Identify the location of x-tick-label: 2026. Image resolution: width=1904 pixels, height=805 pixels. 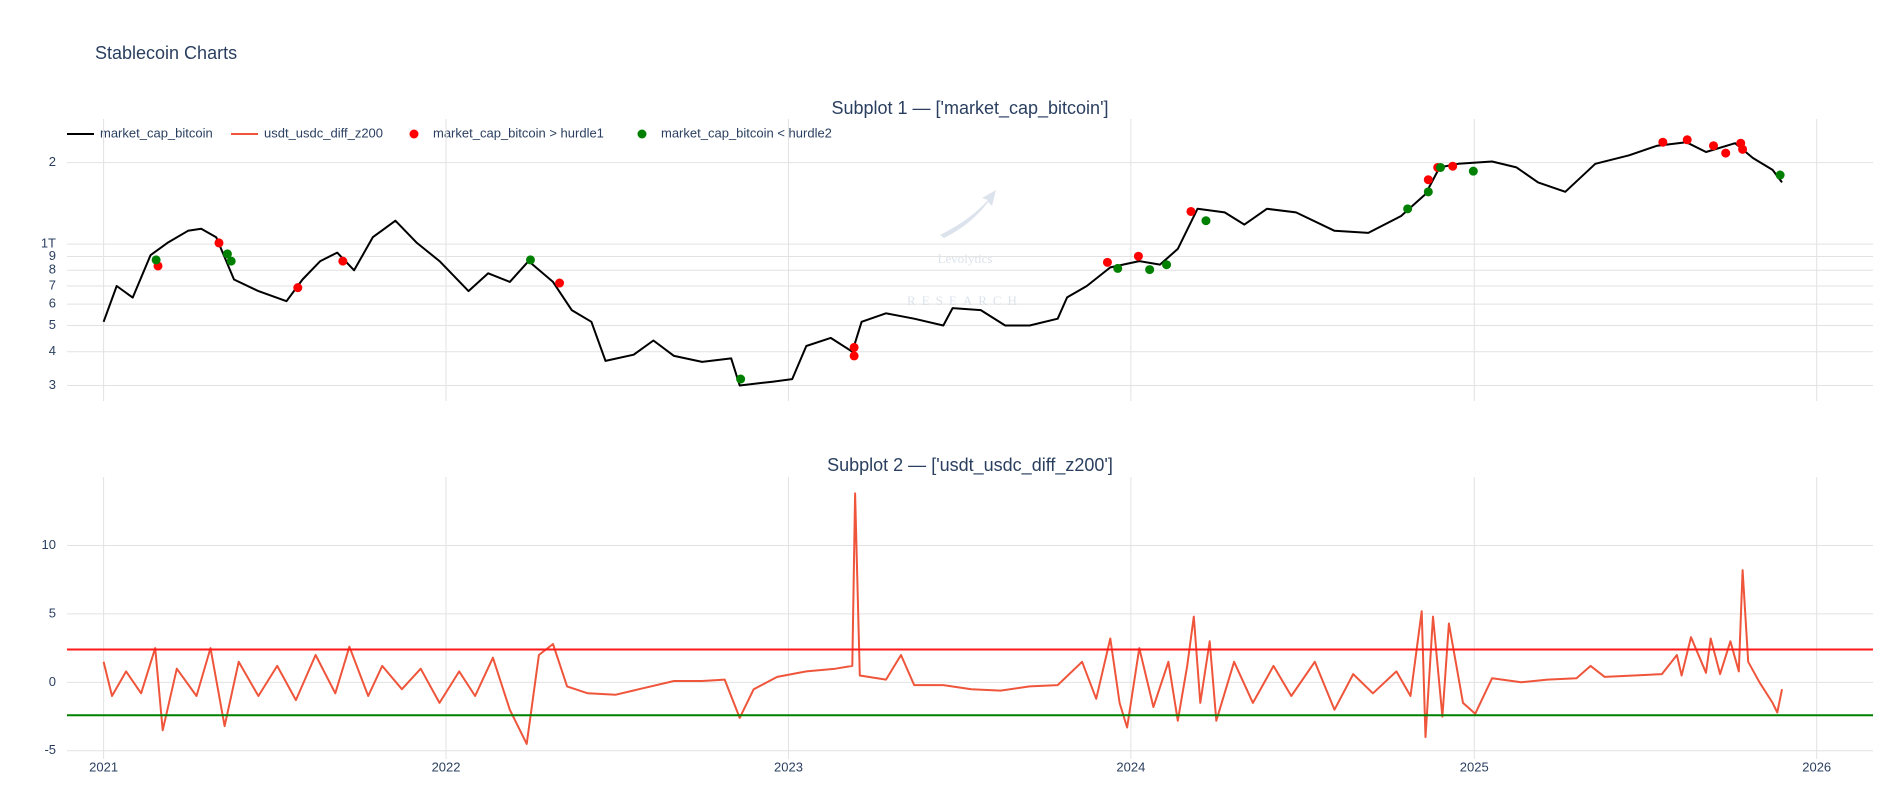
(1816, 766).